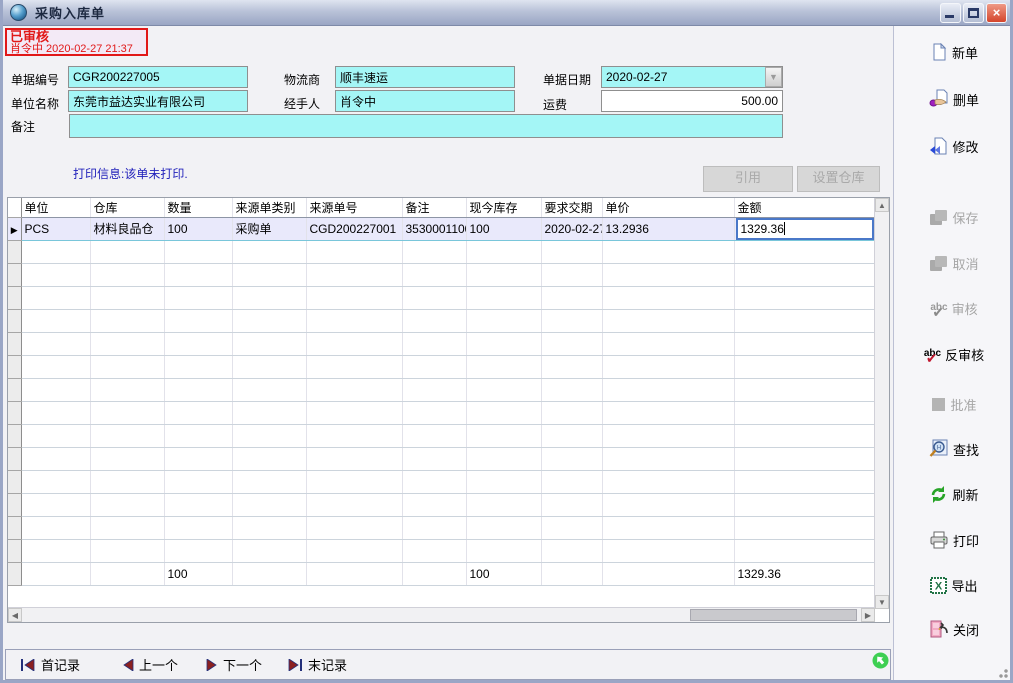 This screenshot has height=683, width=1013. Describe the element at coordinates (354, 229) in the screenshot. I see `cell-source-no: CGD200227001` at that location.